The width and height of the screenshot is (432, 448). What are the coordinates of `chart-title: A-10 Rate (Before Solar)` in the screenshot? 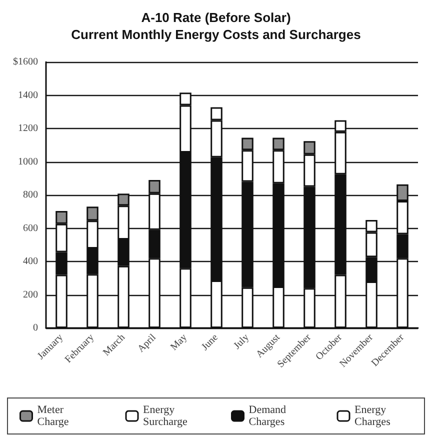 It's located at (216, 17).